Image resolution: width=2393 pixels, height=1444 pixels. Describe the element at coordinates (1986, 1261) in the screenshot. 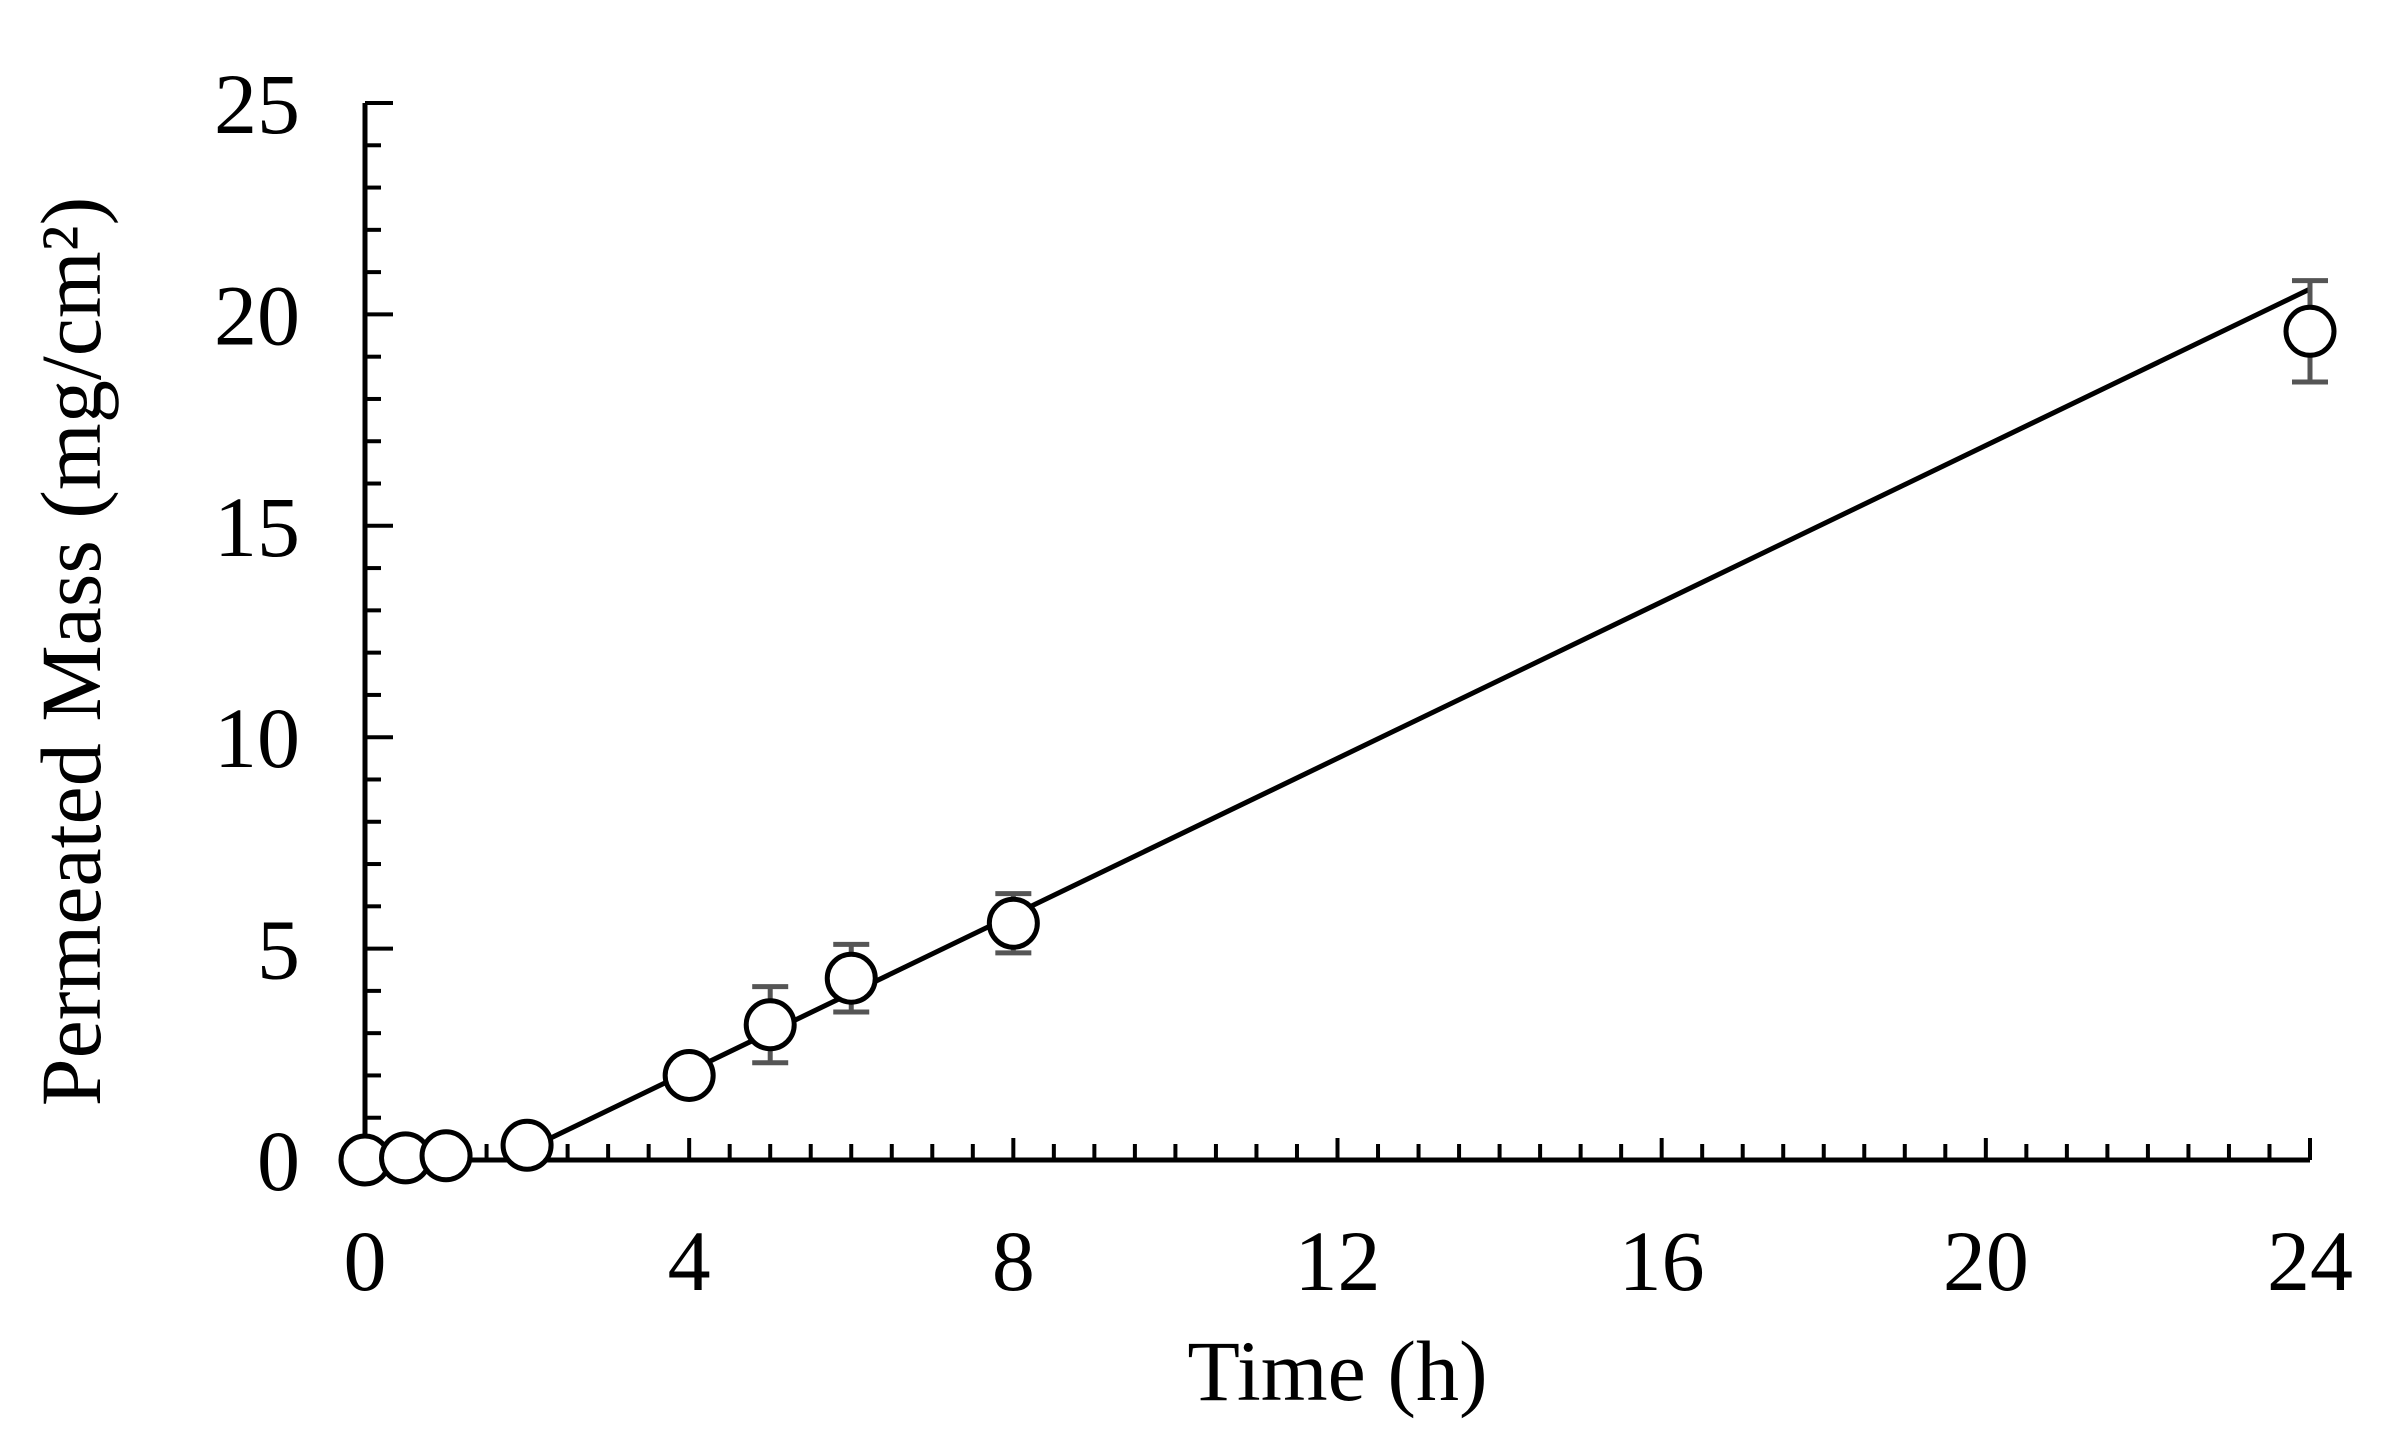

I see `x-tick-label: 20` at that location.